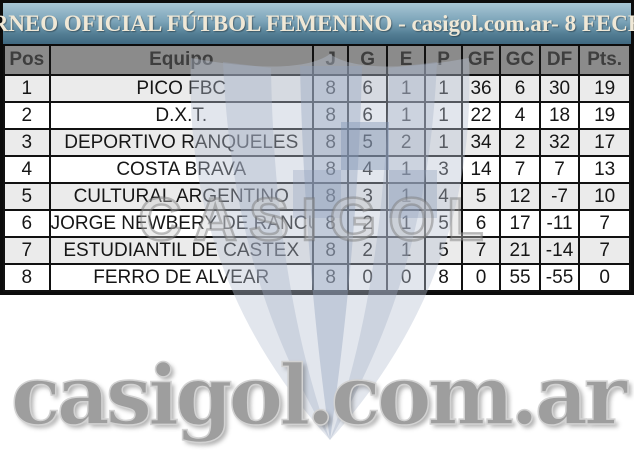 The width and height of the screenshot is (634, 450). Describe the element at coordinates (559, 169) in the screenshot. I see `cell-df: 7` at that location.